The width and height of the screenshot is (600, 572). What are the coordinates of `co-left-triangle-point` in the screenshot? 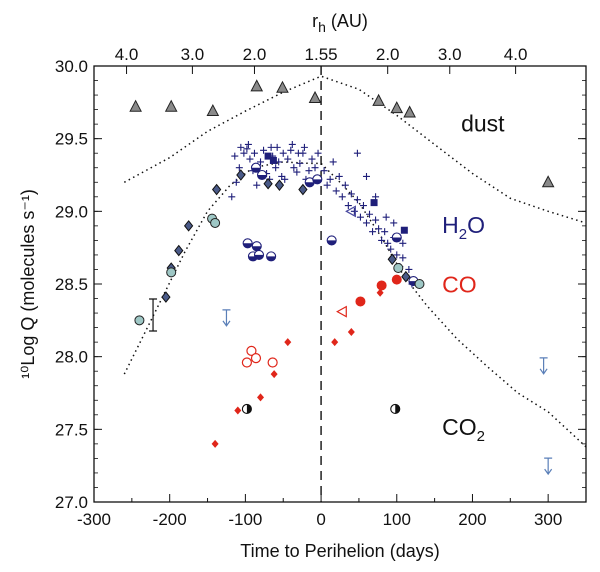 It's located at (341, 311).